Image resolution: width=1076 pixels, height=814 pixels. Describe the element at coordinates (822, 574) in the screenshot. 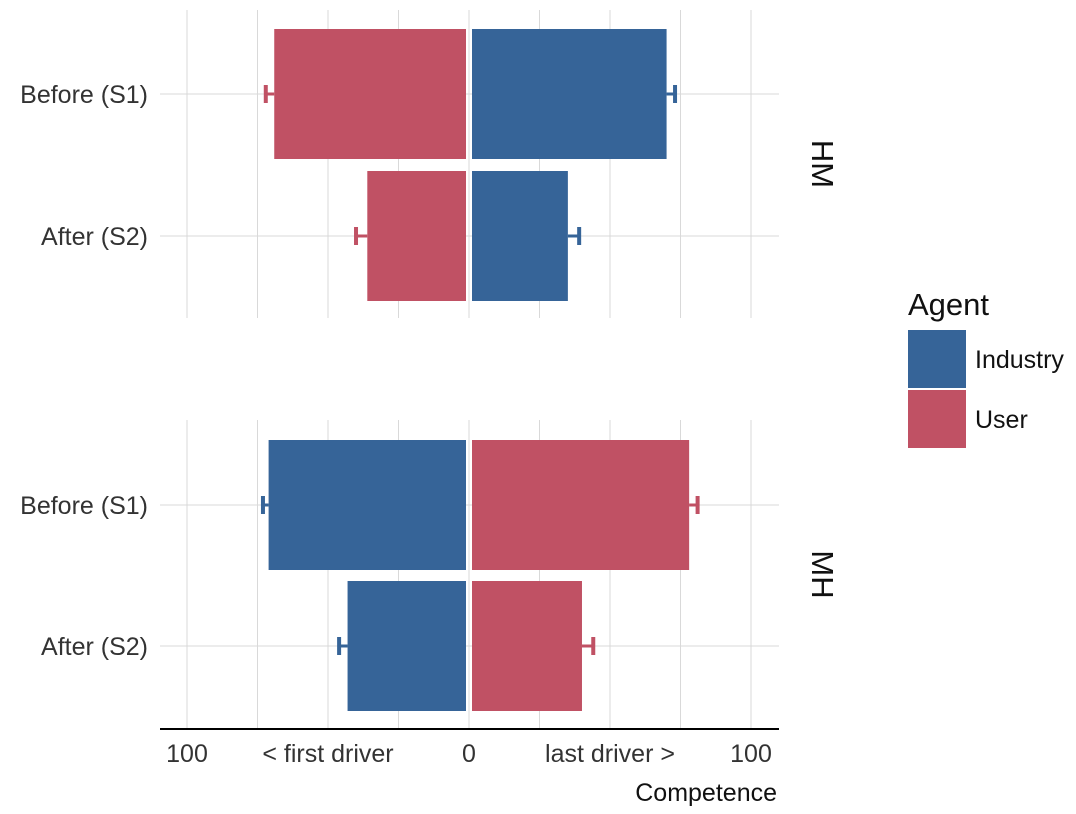

I see `facet-label: MH` at that location.